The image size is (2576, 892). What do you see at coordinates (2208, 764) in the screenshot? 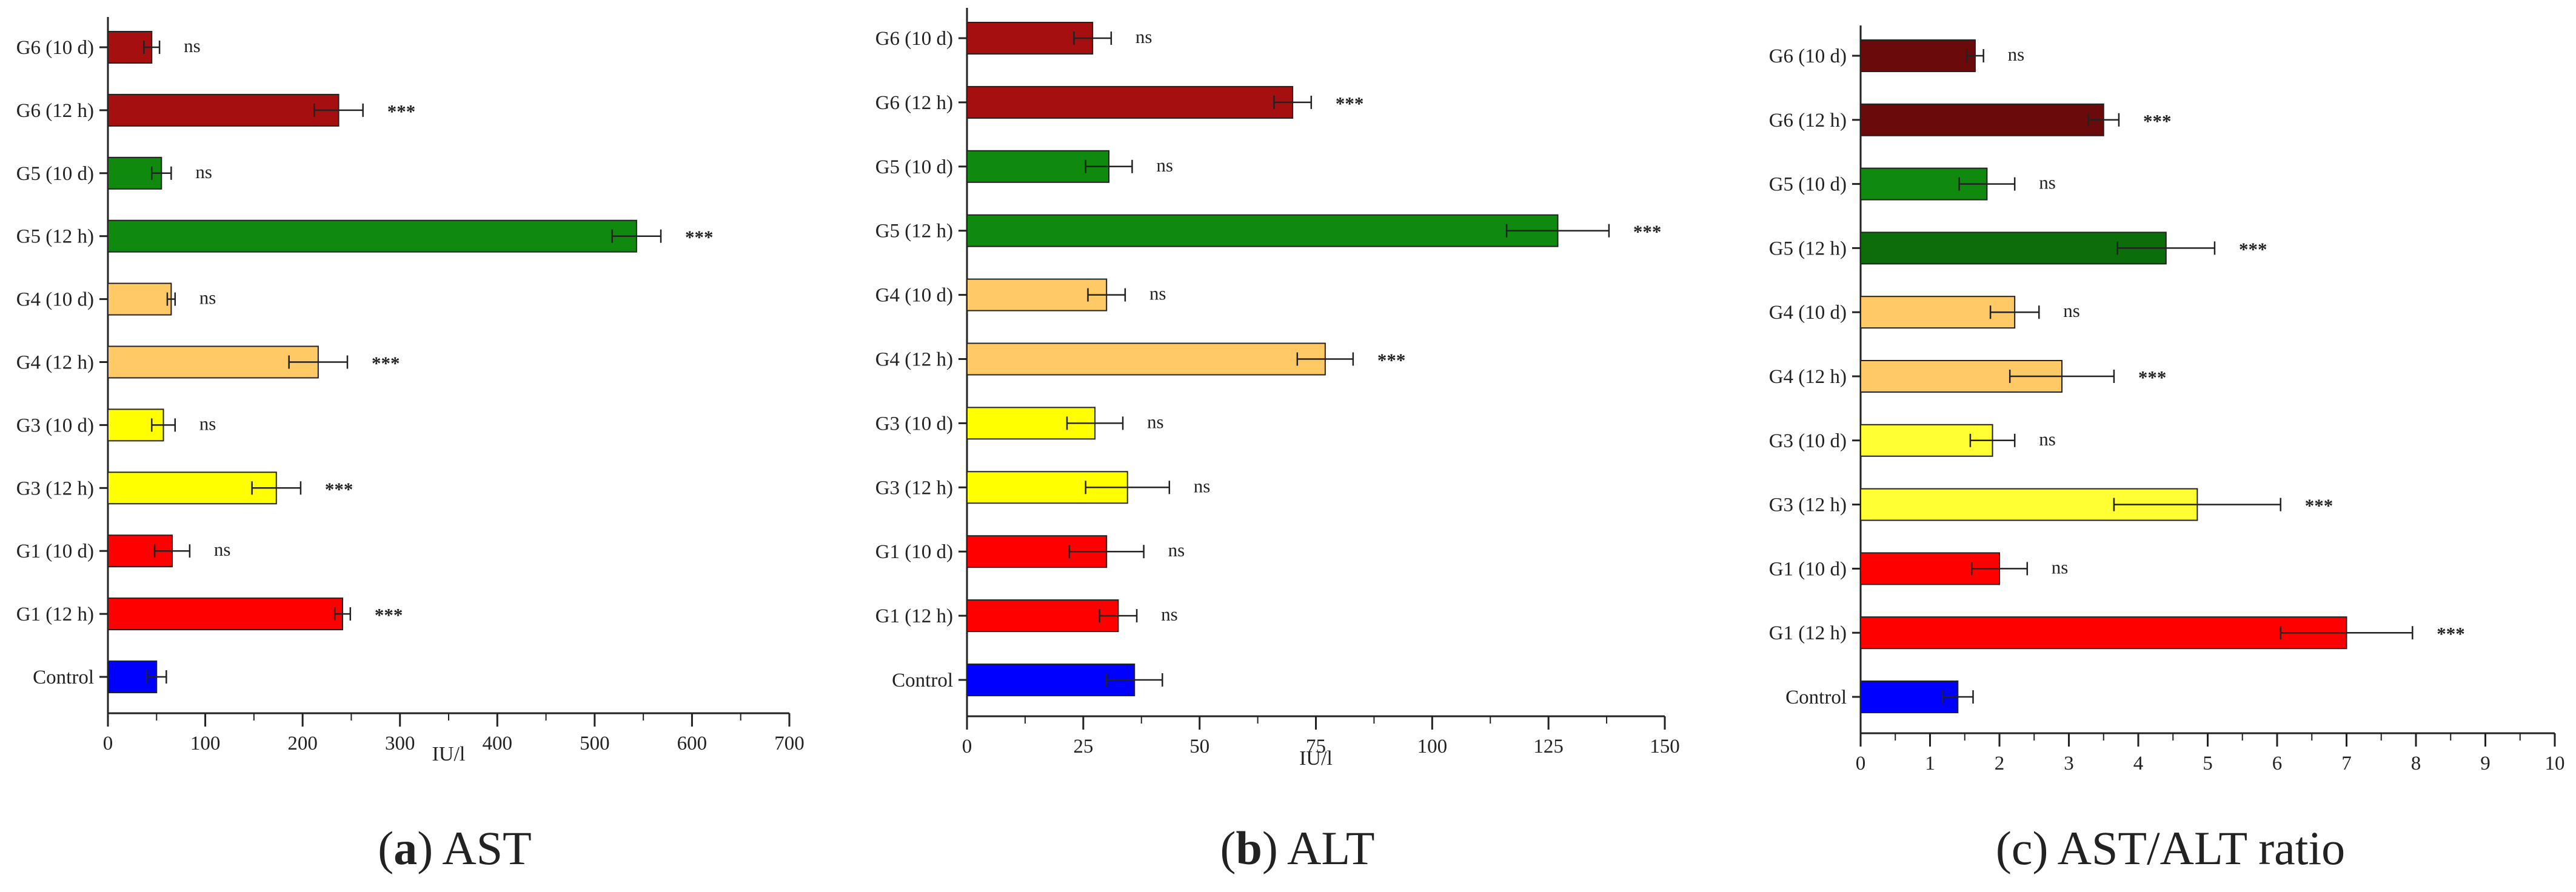
I see `x-tick-label: 5` at bounding box center [2208, 764].